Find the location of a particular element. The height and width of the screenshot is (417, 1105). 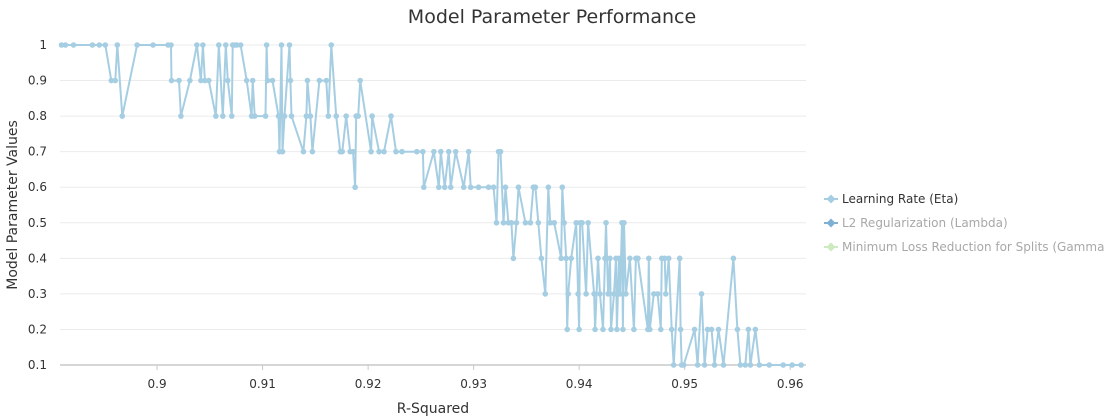

legend-item-1: L2 Regularization (Lambda) is located at coordinates (916, 223).